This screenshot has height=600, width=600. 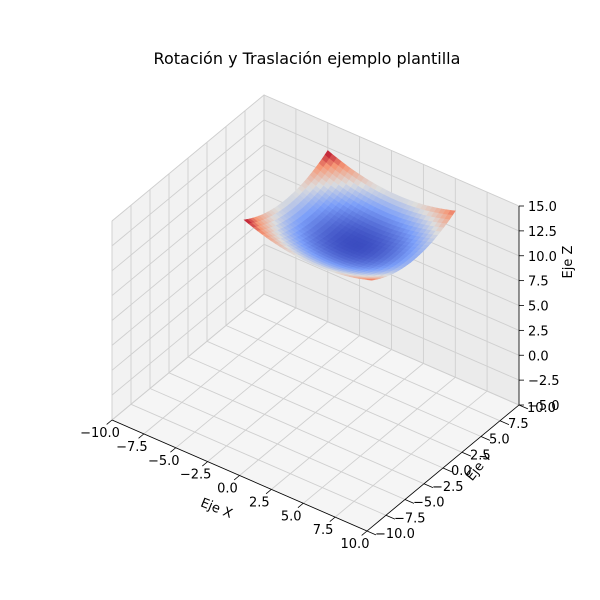 What do you see at coordinates (499, 440) in the screenshot?
I see `y-tick-label: 5.0` at bounding box center [499, 440].